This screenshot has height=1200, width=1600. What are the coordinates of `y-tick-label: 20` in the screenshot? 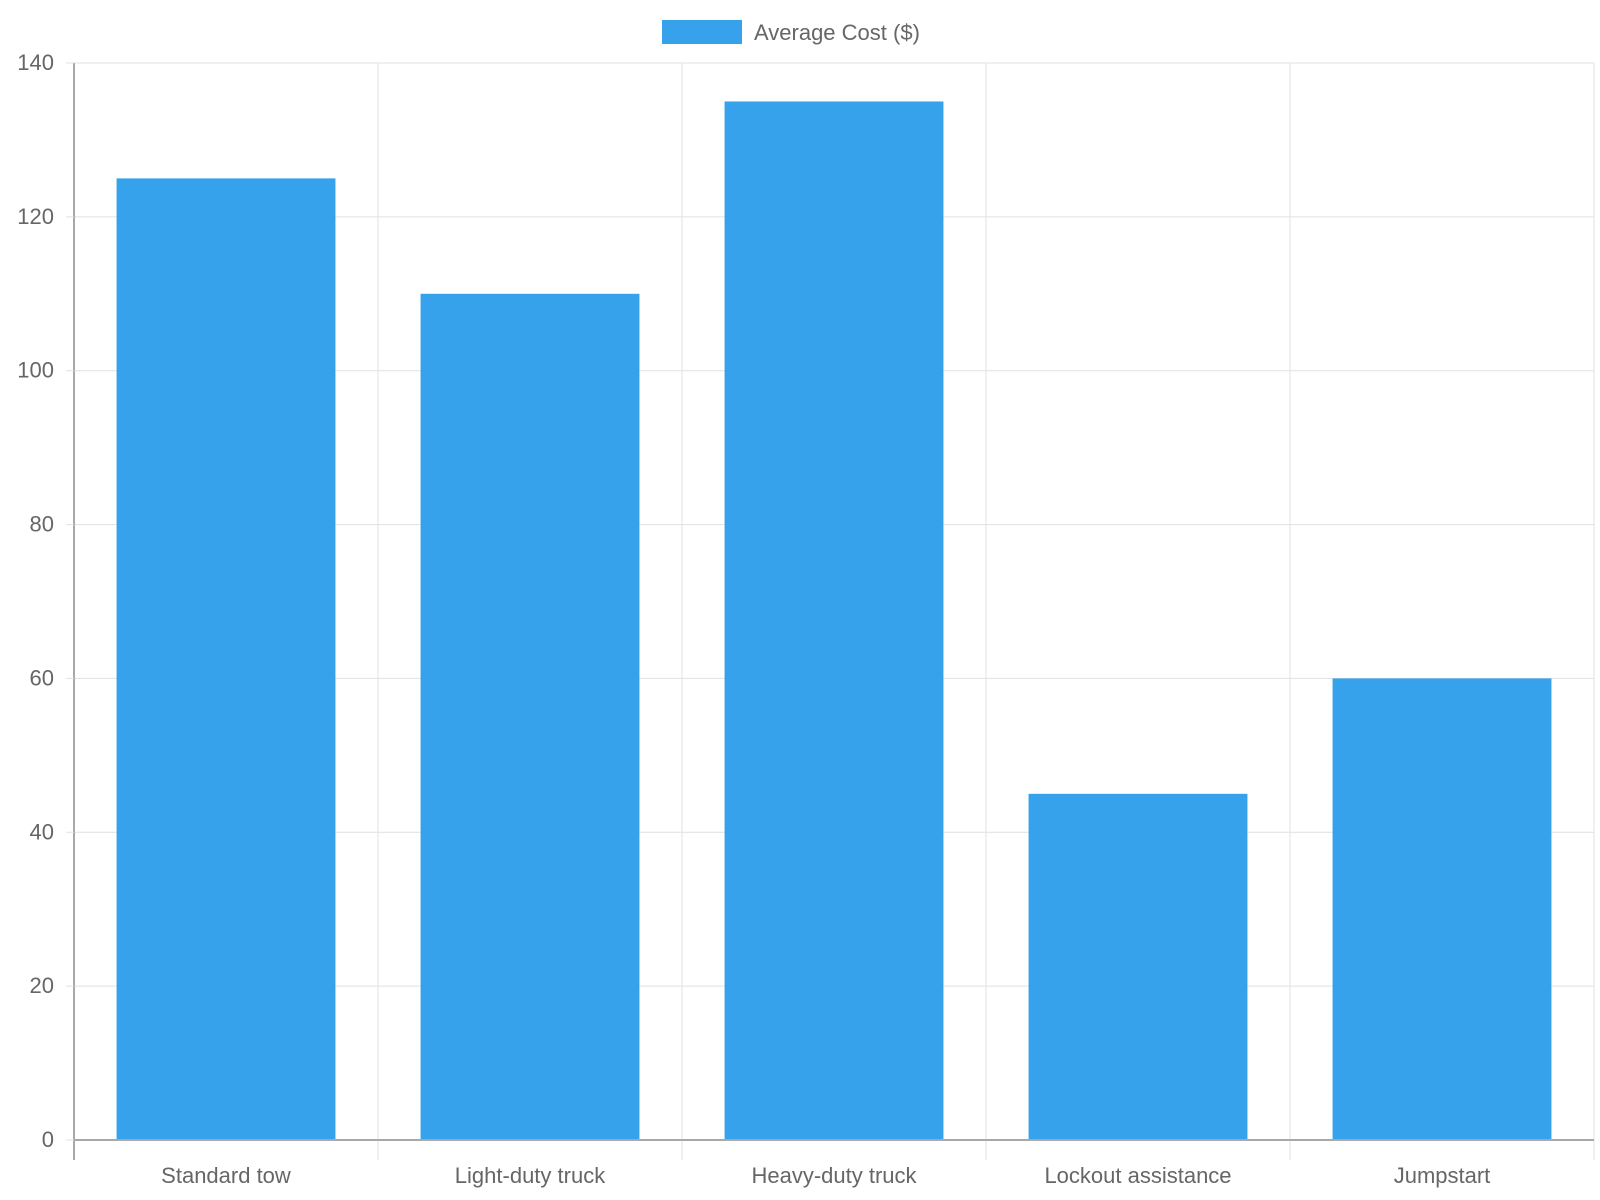 It's located at (42, 985).